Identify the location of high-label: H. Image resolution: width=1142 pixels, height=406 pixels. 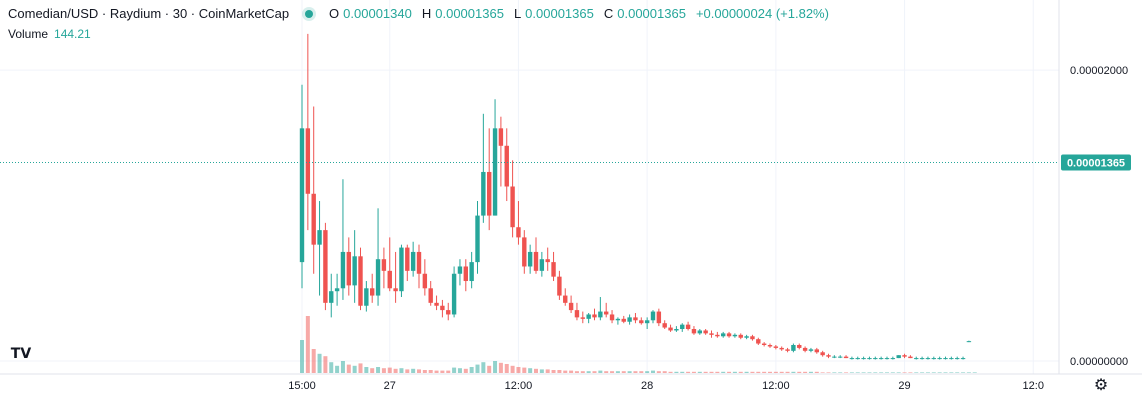
(426, 13).